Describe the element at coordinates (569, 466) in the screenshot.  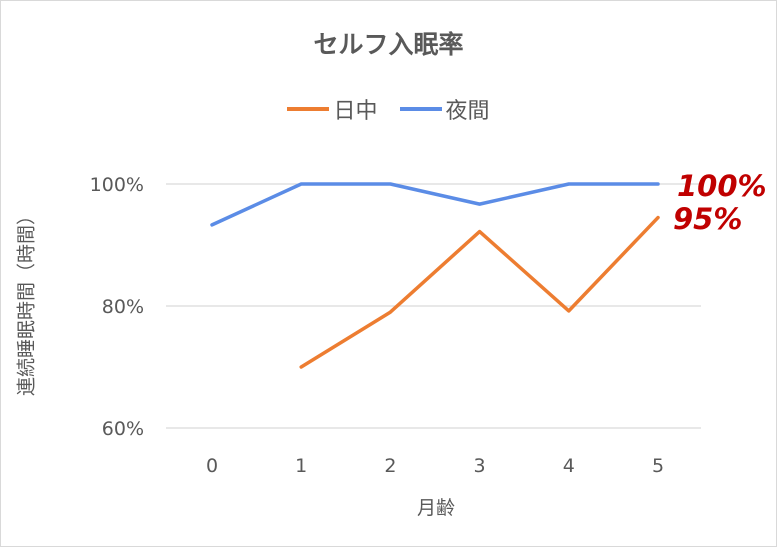
I see `x-tick-label: 4` at that location.